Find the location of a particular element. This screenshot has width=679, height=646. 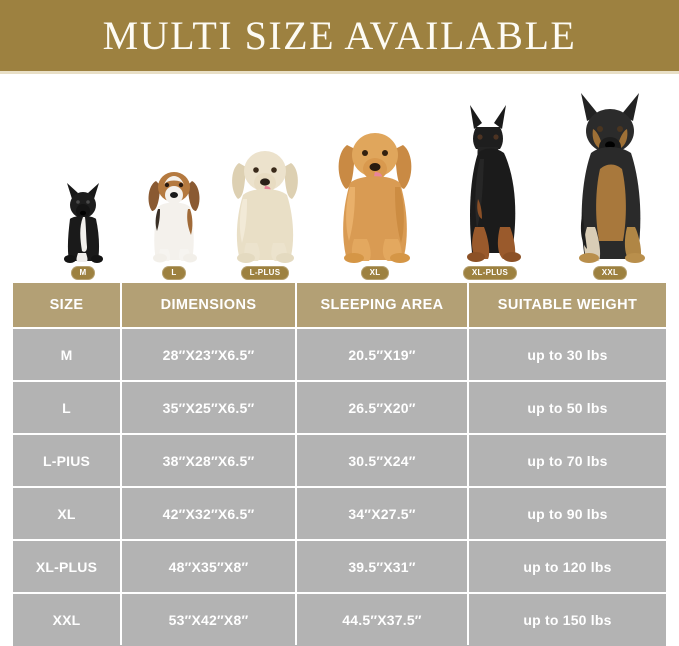

dog-size-item-xxl: XXL is located at coordinates (610, 185).